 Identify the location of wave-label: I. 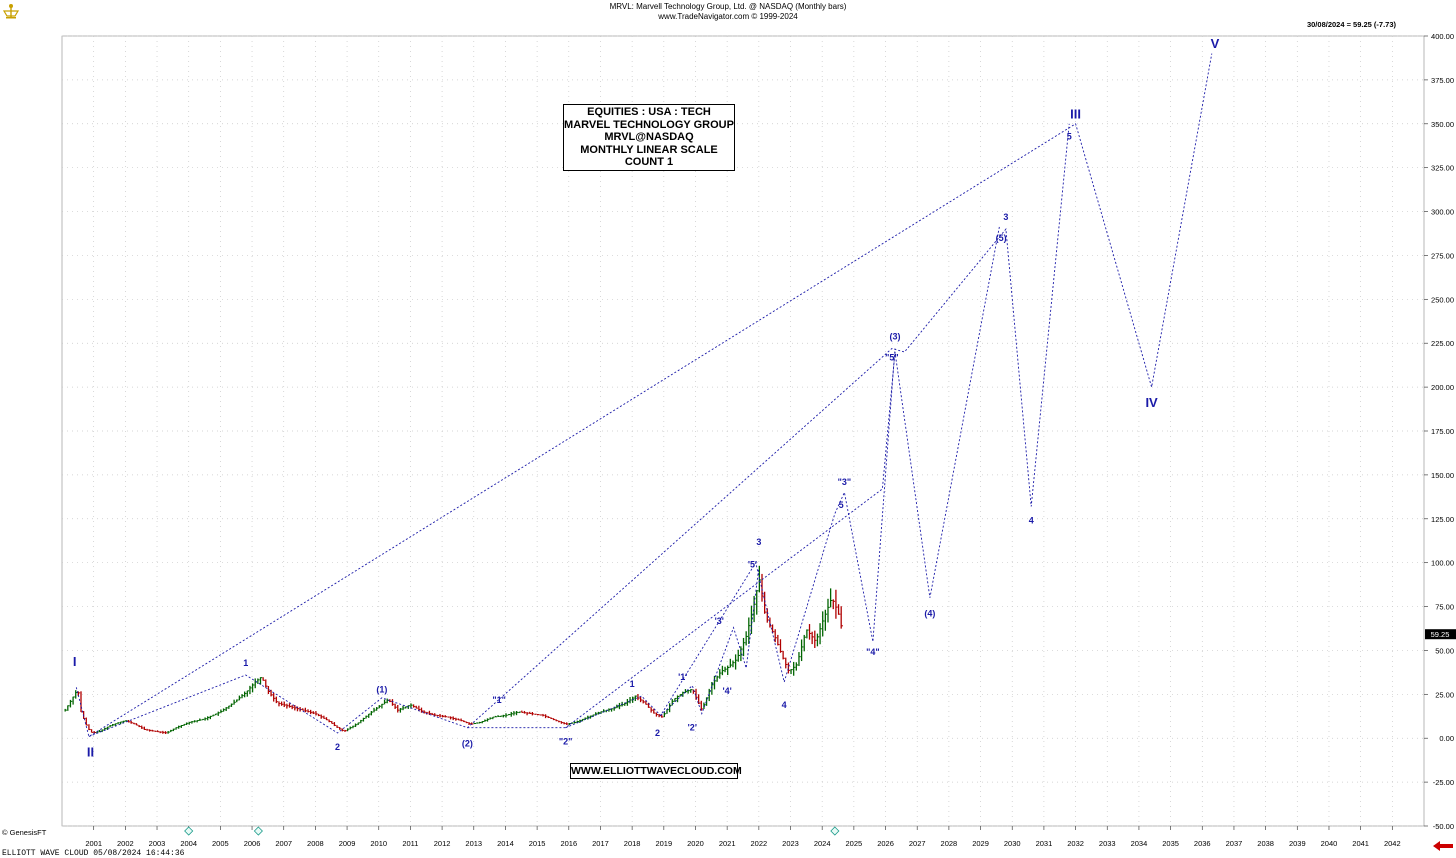
(75, 661).